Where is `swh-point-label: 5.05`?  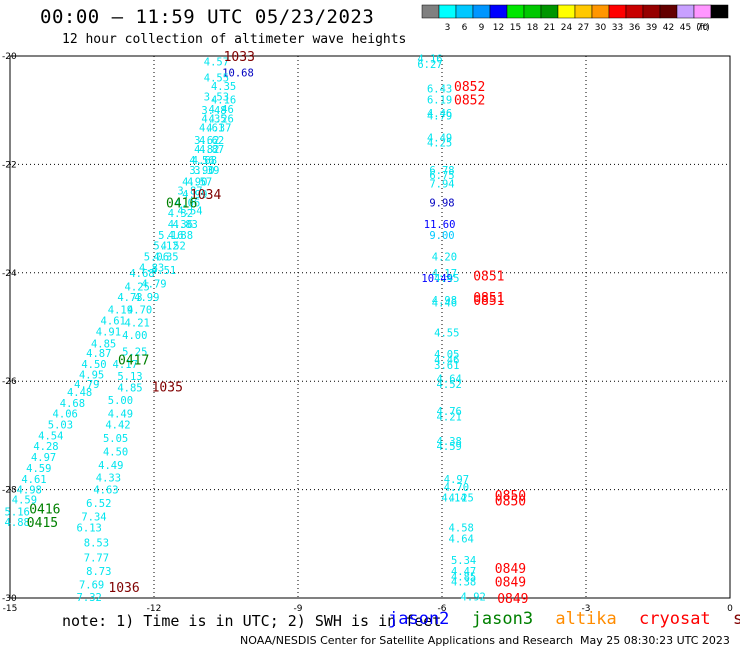
swh-point-label: 5.05 is located at coordinates (115, 439).